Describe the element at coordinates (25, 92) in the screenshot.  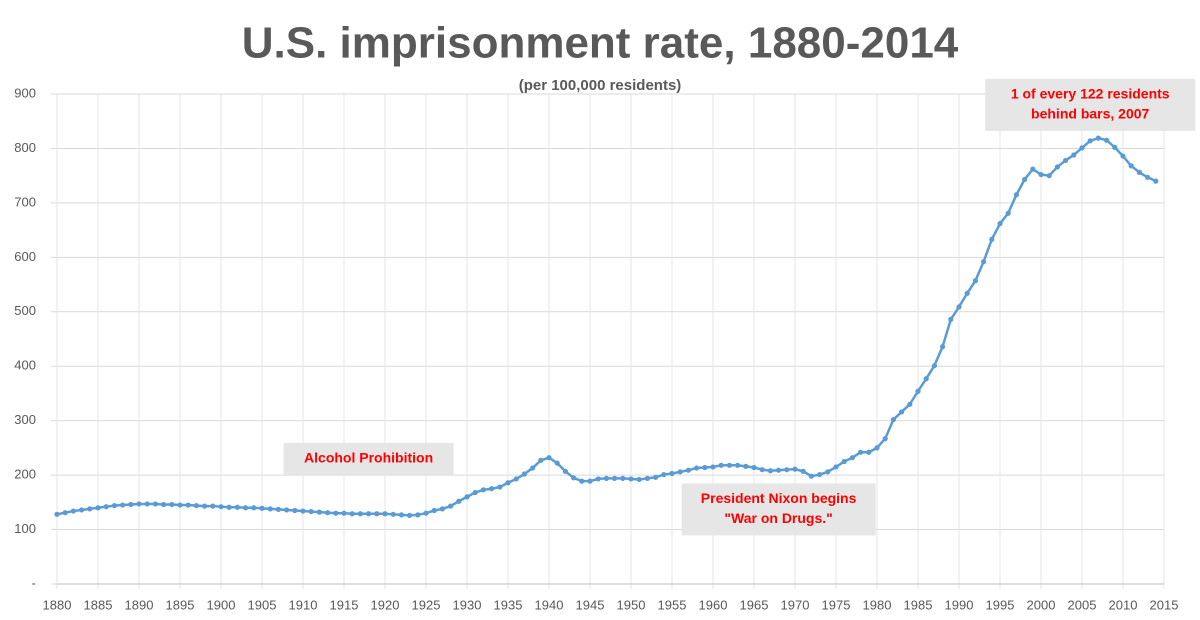
I see `y-tick-label: 900` at that location.